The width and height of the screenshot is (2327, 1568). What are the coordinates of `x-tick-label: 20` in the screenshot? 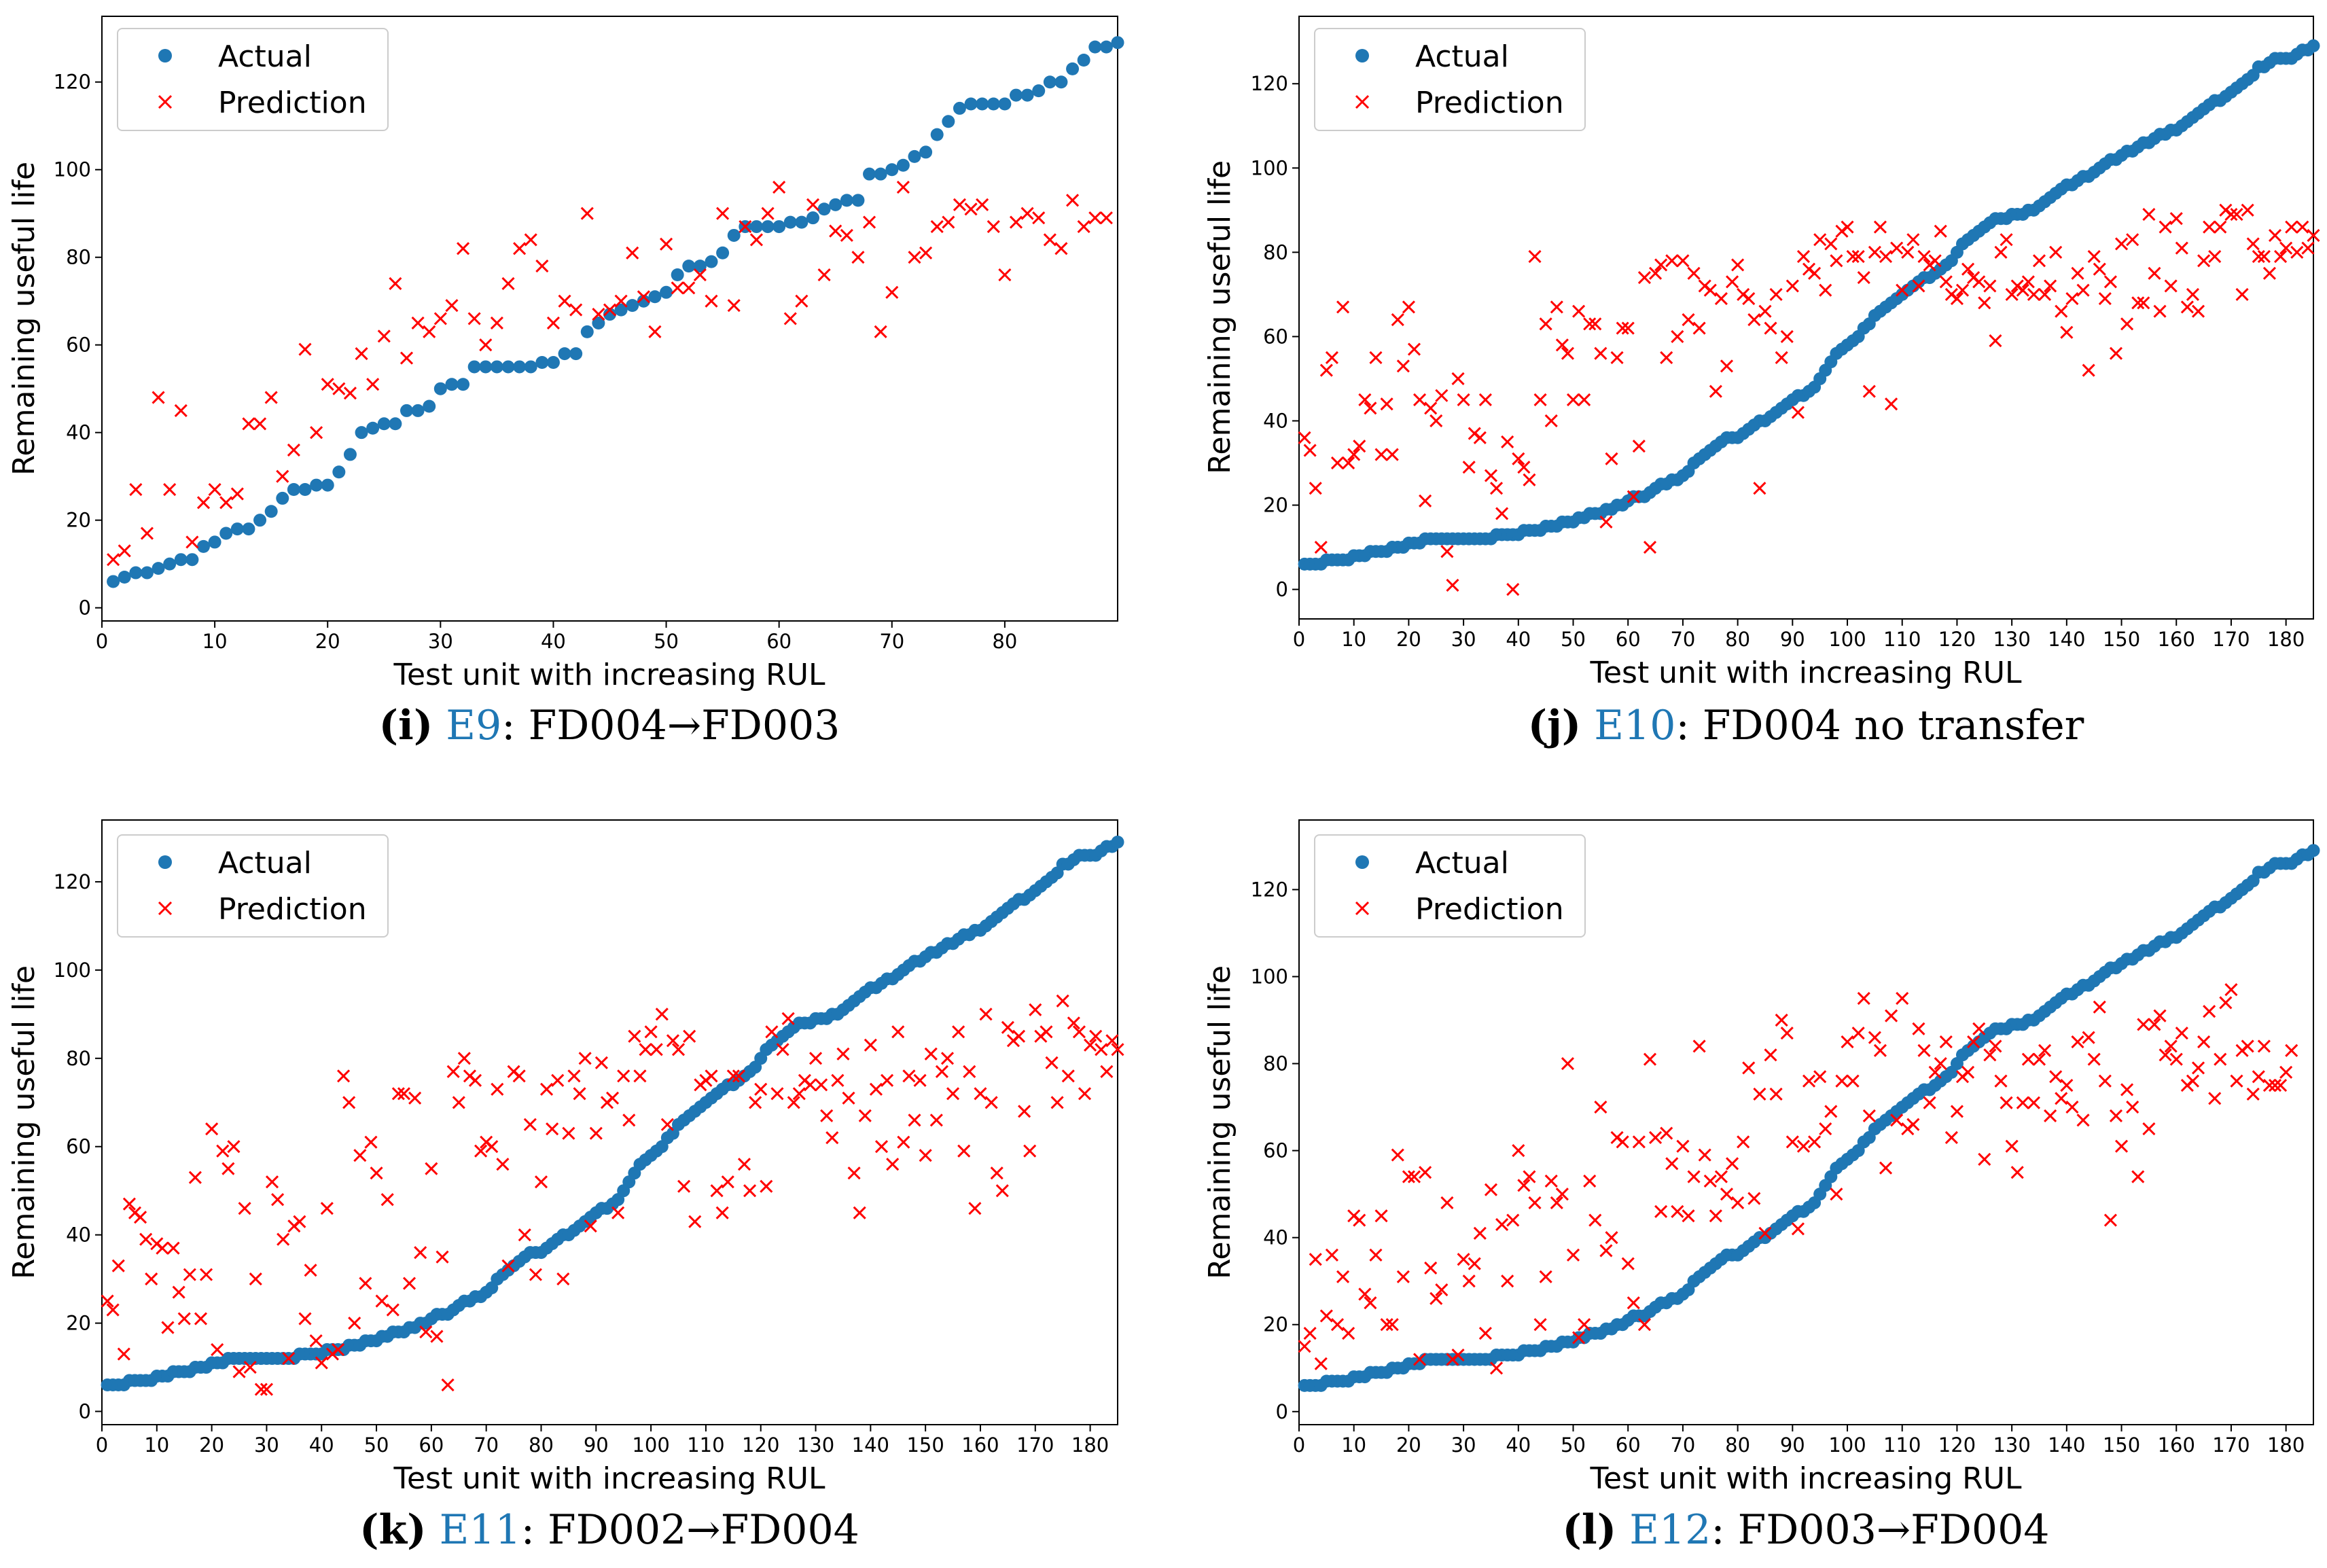 It's located at (1409, 639).